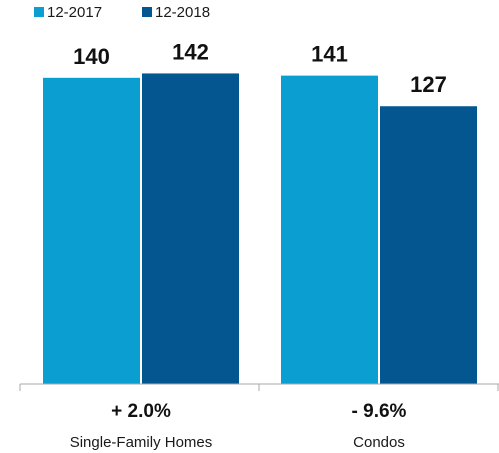 Image resolution: width=499 pixels, height=453 pixels. Describe the element at coordinates (91, 56) in the screenshot. I see `value-label-single-family-2017: 140` at that location.